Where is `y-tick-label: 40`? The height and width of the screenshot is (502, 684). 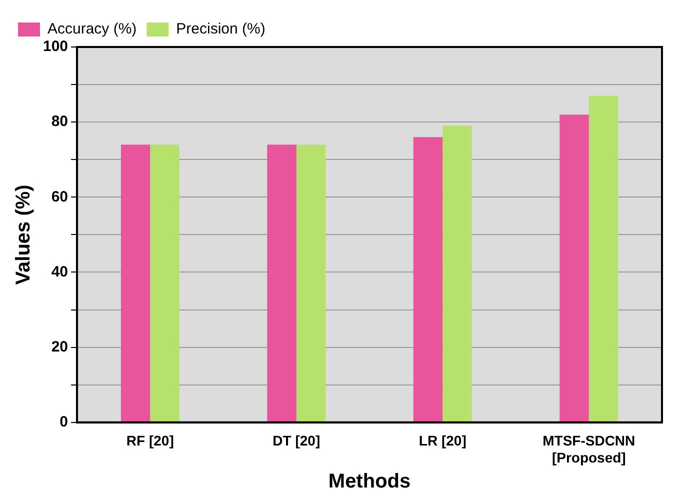
y-tick-label: 40 is located at coordinates (59, 271).